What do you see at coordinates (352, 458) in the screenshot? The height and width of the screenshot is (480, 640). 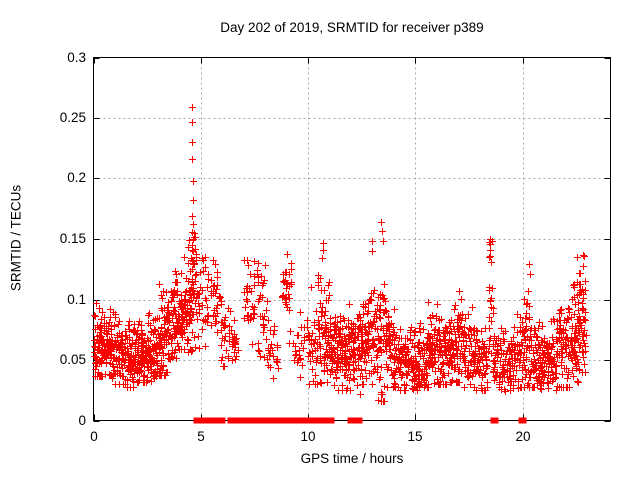 I see `x-axis-label: GPS time / hours` at bounding box center [352, 458].